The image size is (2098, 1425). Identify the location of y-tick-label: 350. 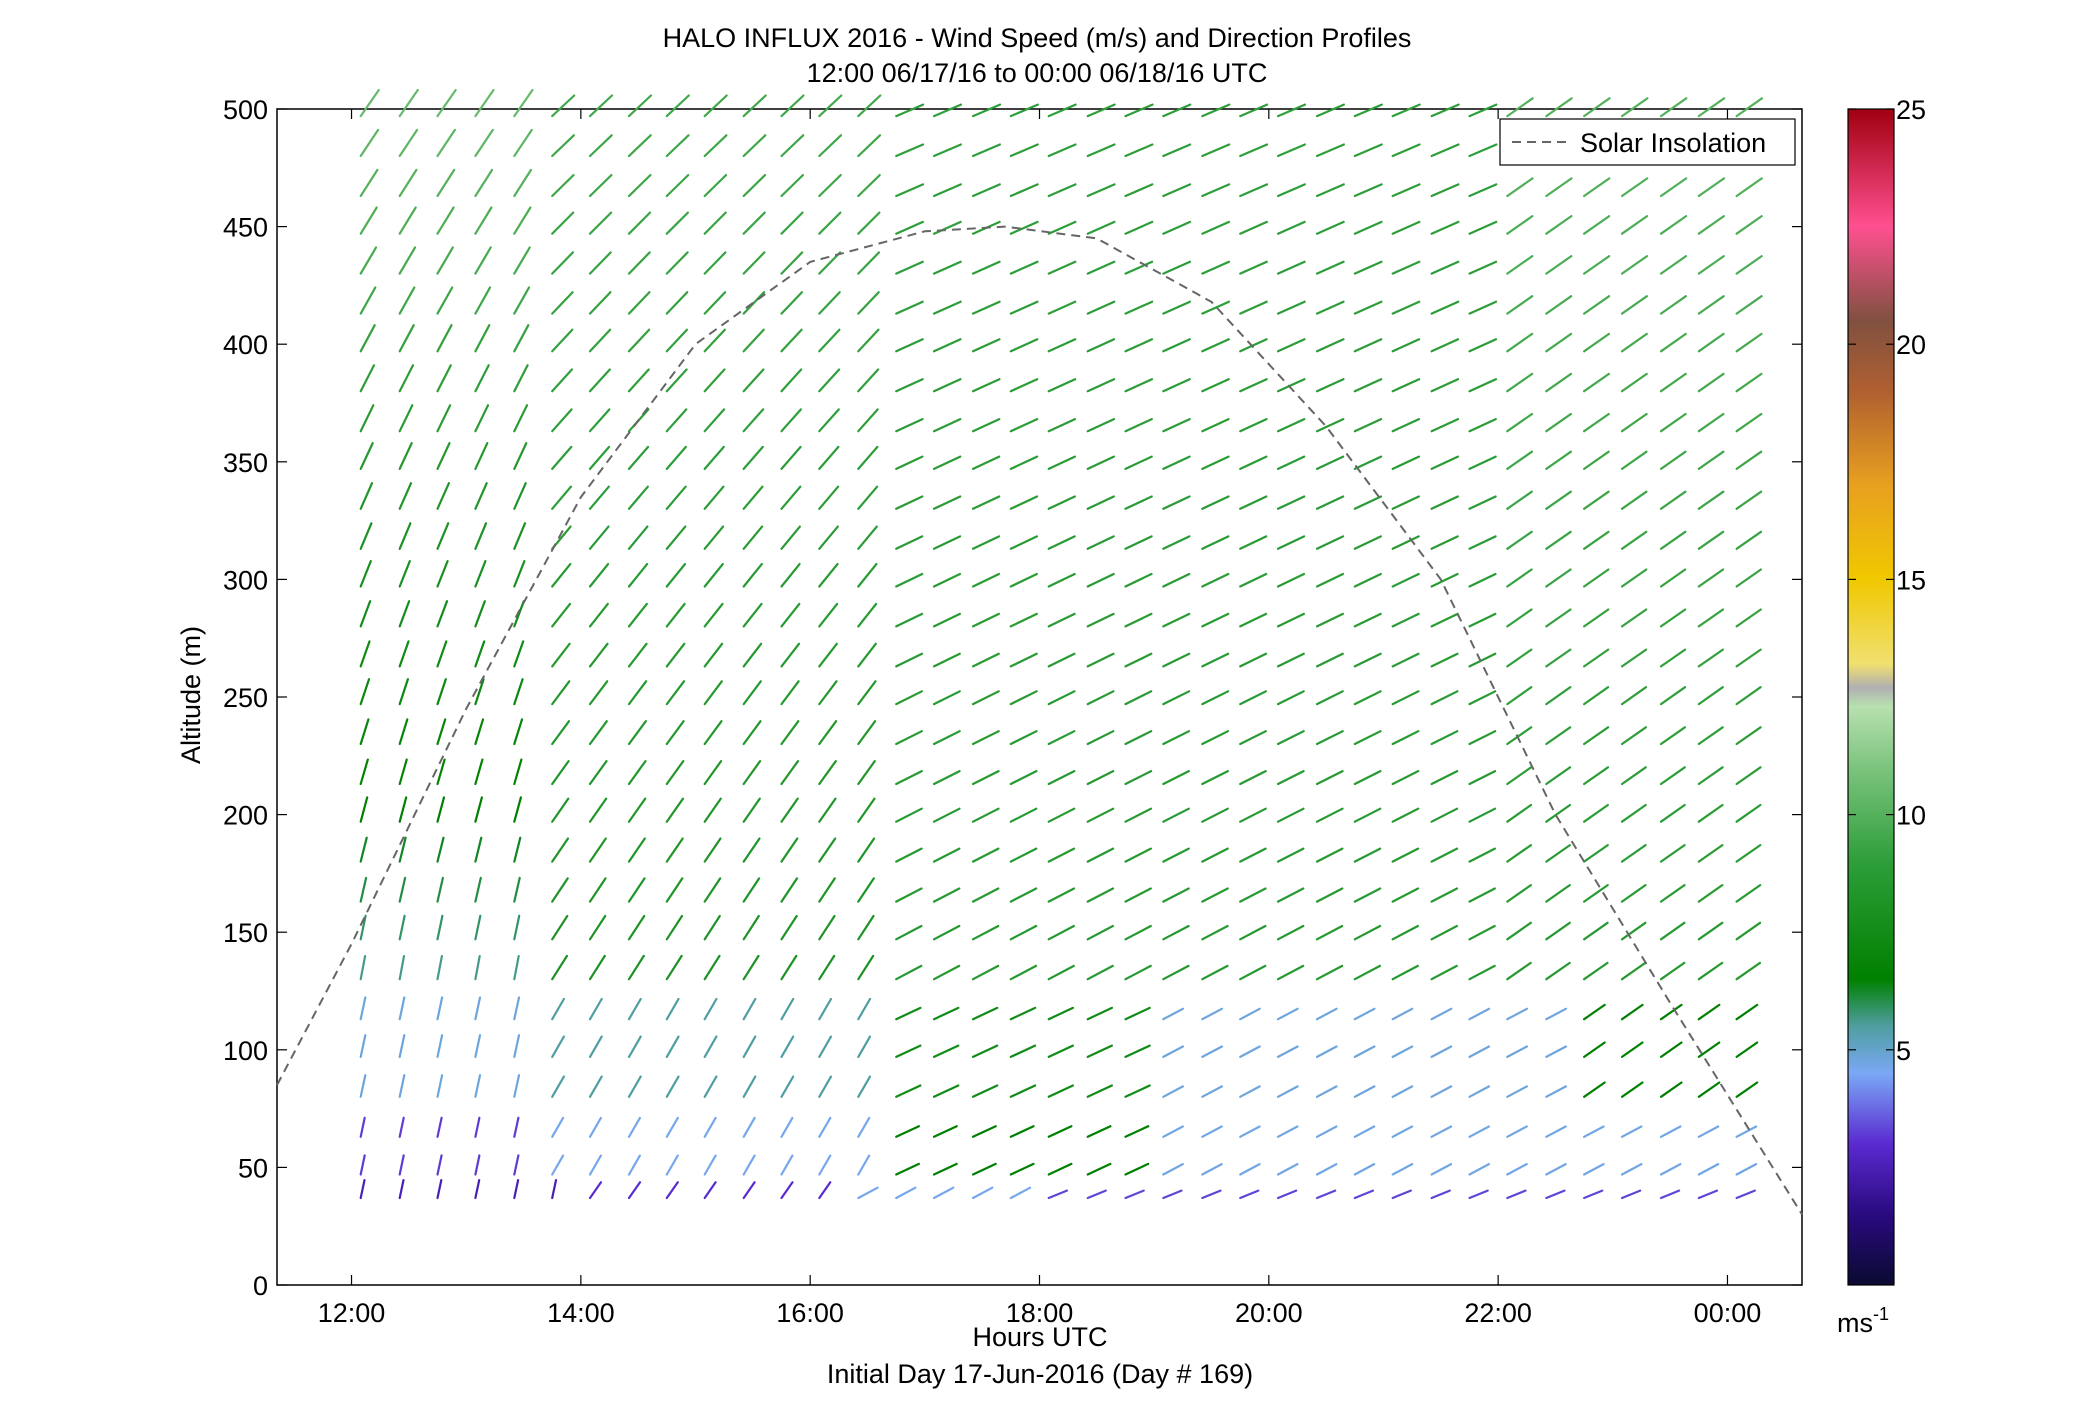
(245, 463).